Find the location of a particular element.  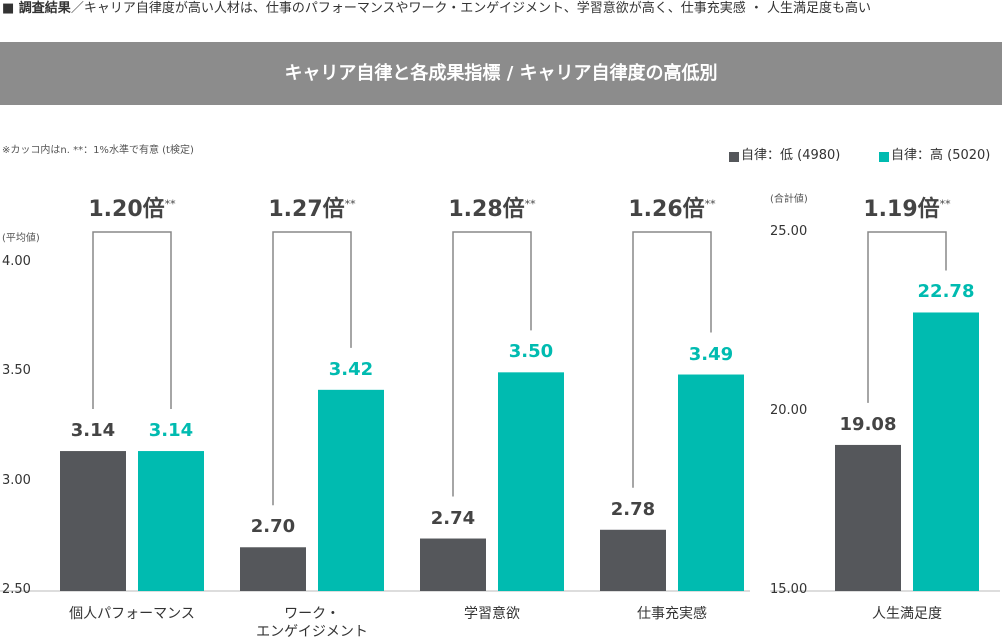

ratio-value: 1.20倍 is located at coordinates (126, 209).